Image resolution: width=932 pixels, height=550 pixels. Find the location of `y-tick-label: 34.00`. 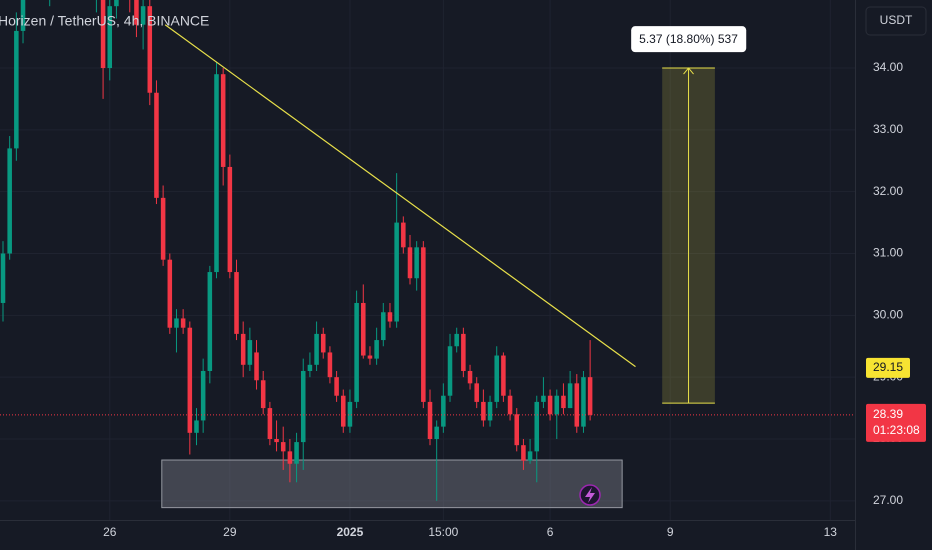

y-tick-label: 34.00 is located at coordinates (888, 67).